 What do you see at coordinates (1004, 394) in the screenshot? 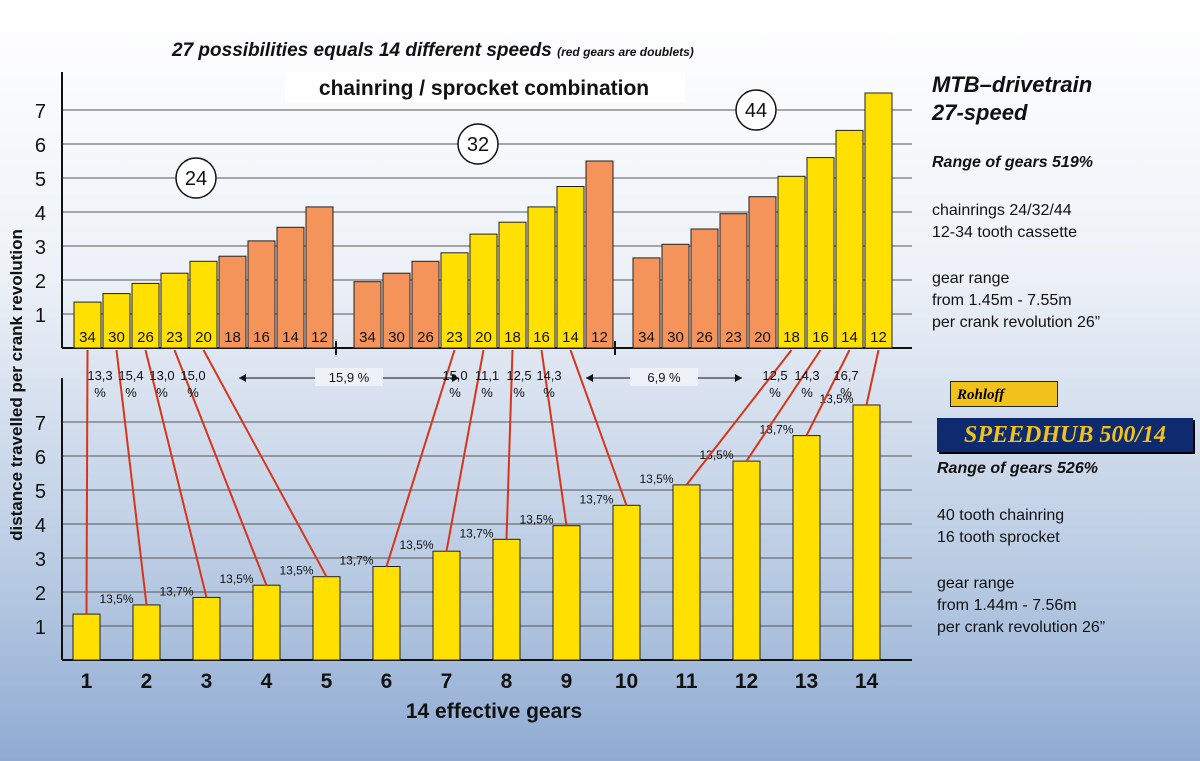
I see `rohloff-logo: Rohloff` at bounding box center [1004, 394].